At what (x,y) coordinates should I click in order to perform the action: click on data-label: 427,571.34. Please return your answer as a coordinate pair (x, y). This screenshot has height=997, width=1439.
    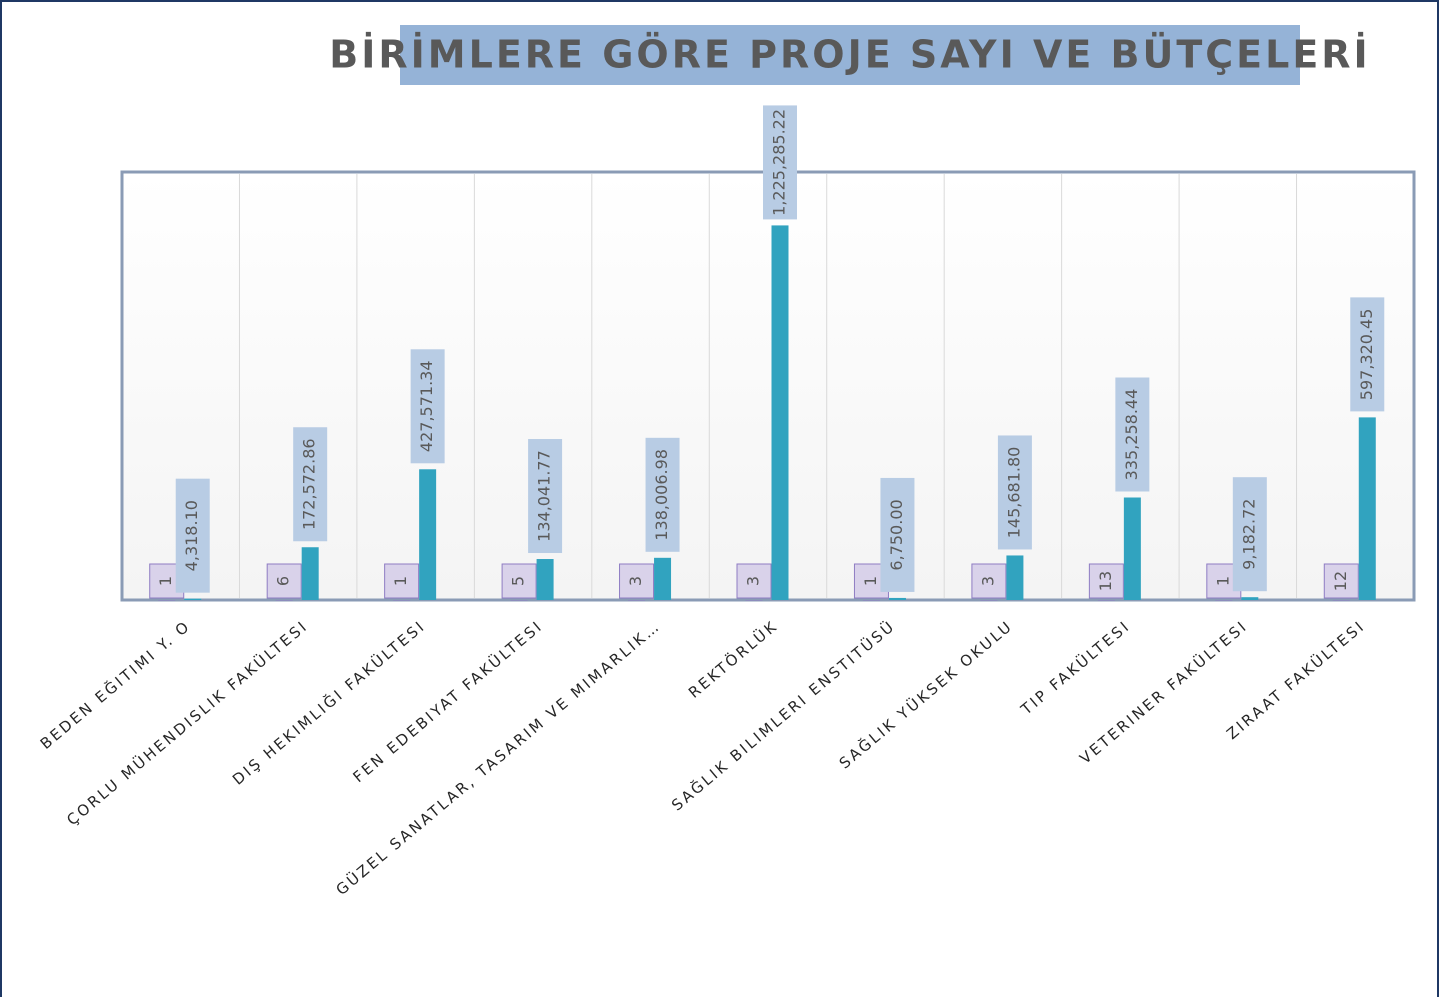
    Looking at the image, I should click on (426, 406).